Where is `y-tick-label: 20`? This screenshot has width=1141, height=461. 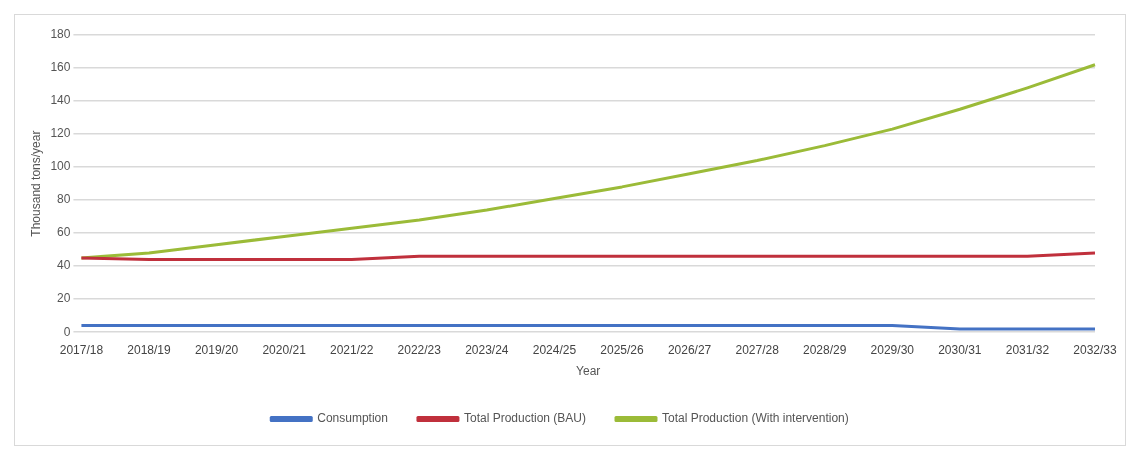
y-tick-label: 20 is located at coordinates (64, 298).